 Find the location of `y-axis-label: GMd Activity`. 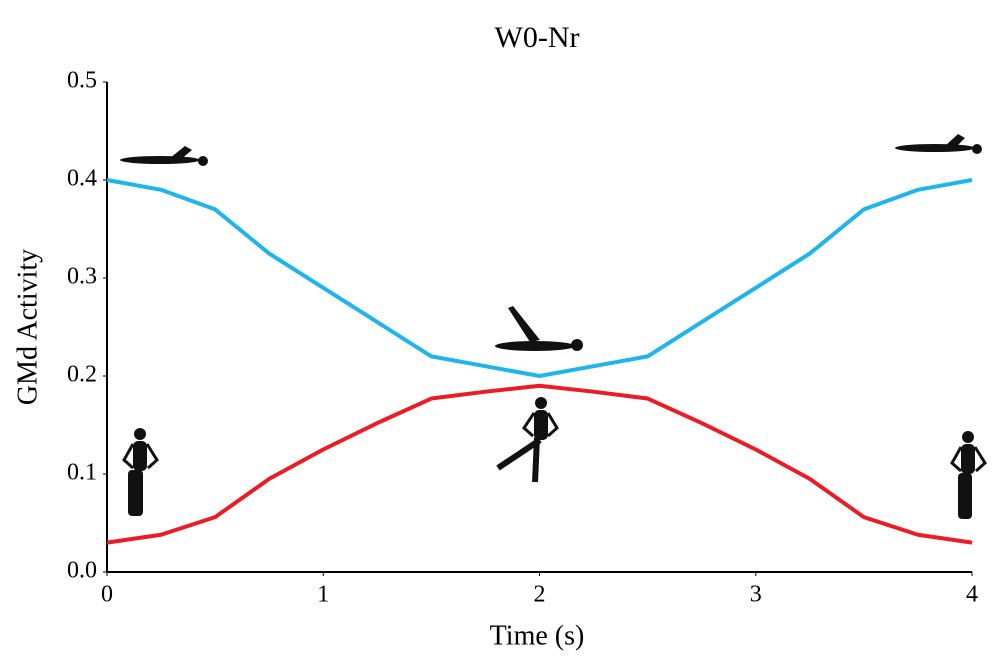

y-axis-label: GMd Activity is located at coordinates (27, 327).